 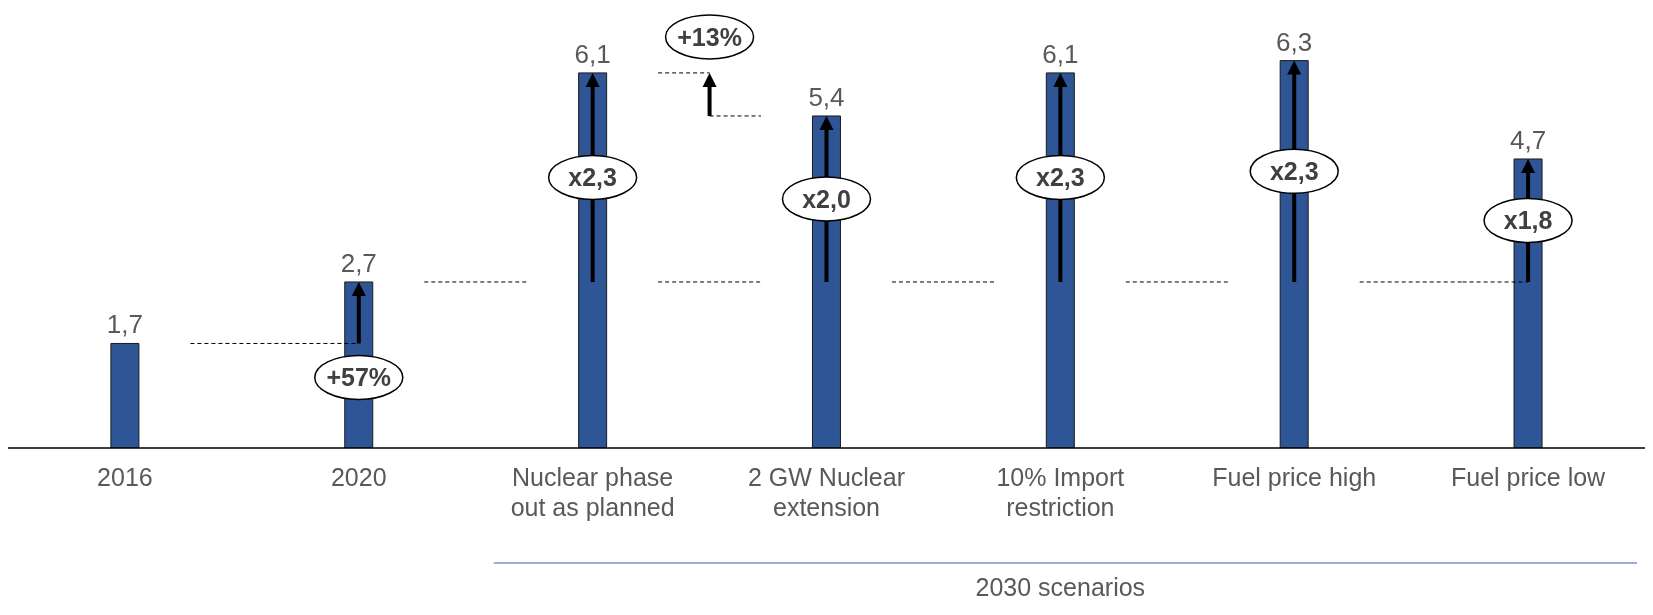 I want to click on label-oval: x1,8, so click(x=1528, y=220).